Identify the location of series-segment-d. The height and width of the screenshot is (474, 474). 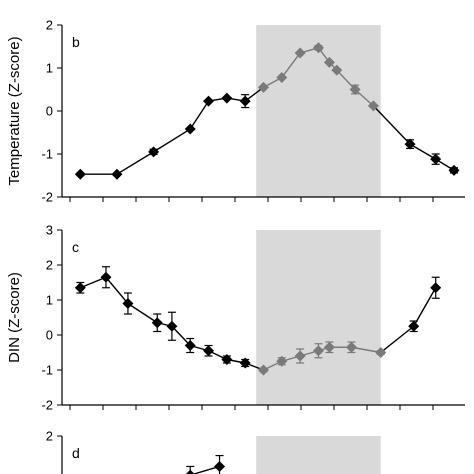
(205, 469).